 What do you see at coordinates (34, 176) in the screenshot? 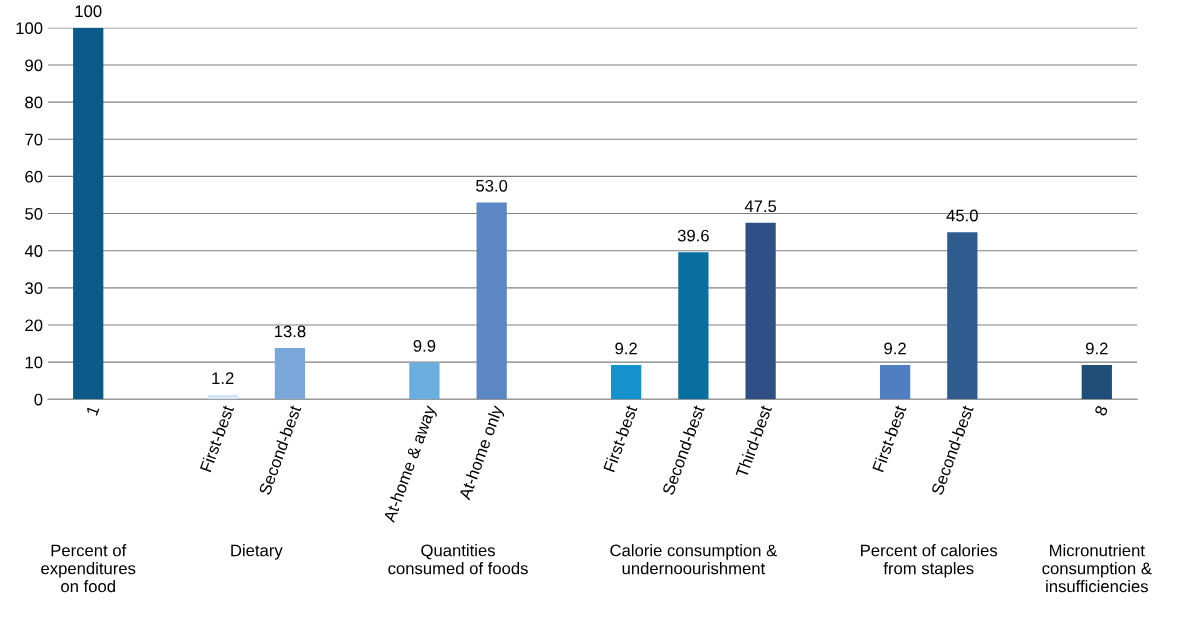
I see `y-tick-label: 60` at bounding box center [34, 176].